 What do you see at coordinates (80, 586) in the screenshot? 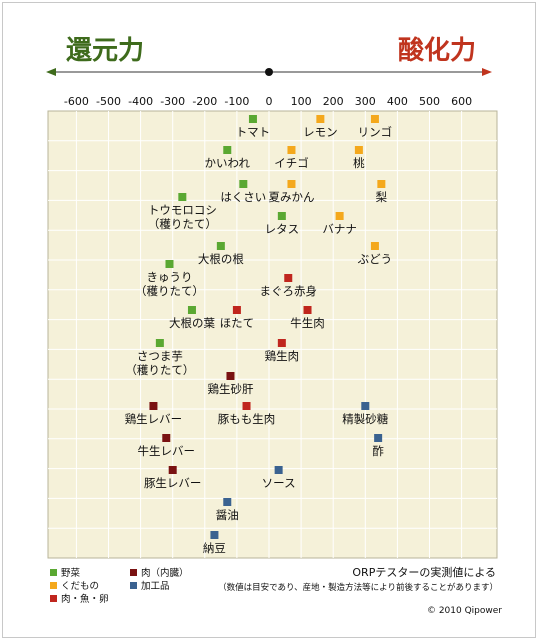
I see `legend-label: くだもの` at bounding box center [80, 586].